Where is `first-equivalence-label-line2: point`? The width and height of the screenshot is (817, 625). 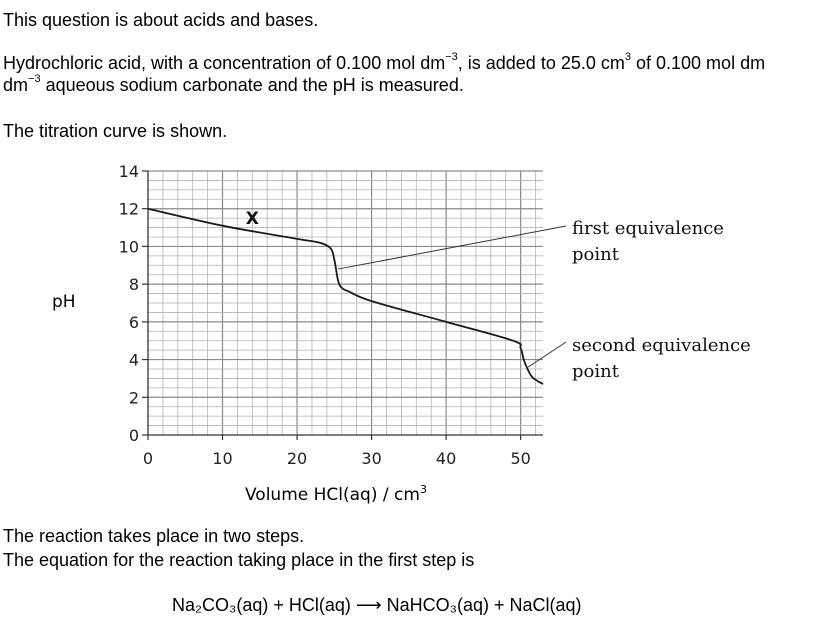 first-equivalence-label-line2: point is located at coordinates (596, 254).